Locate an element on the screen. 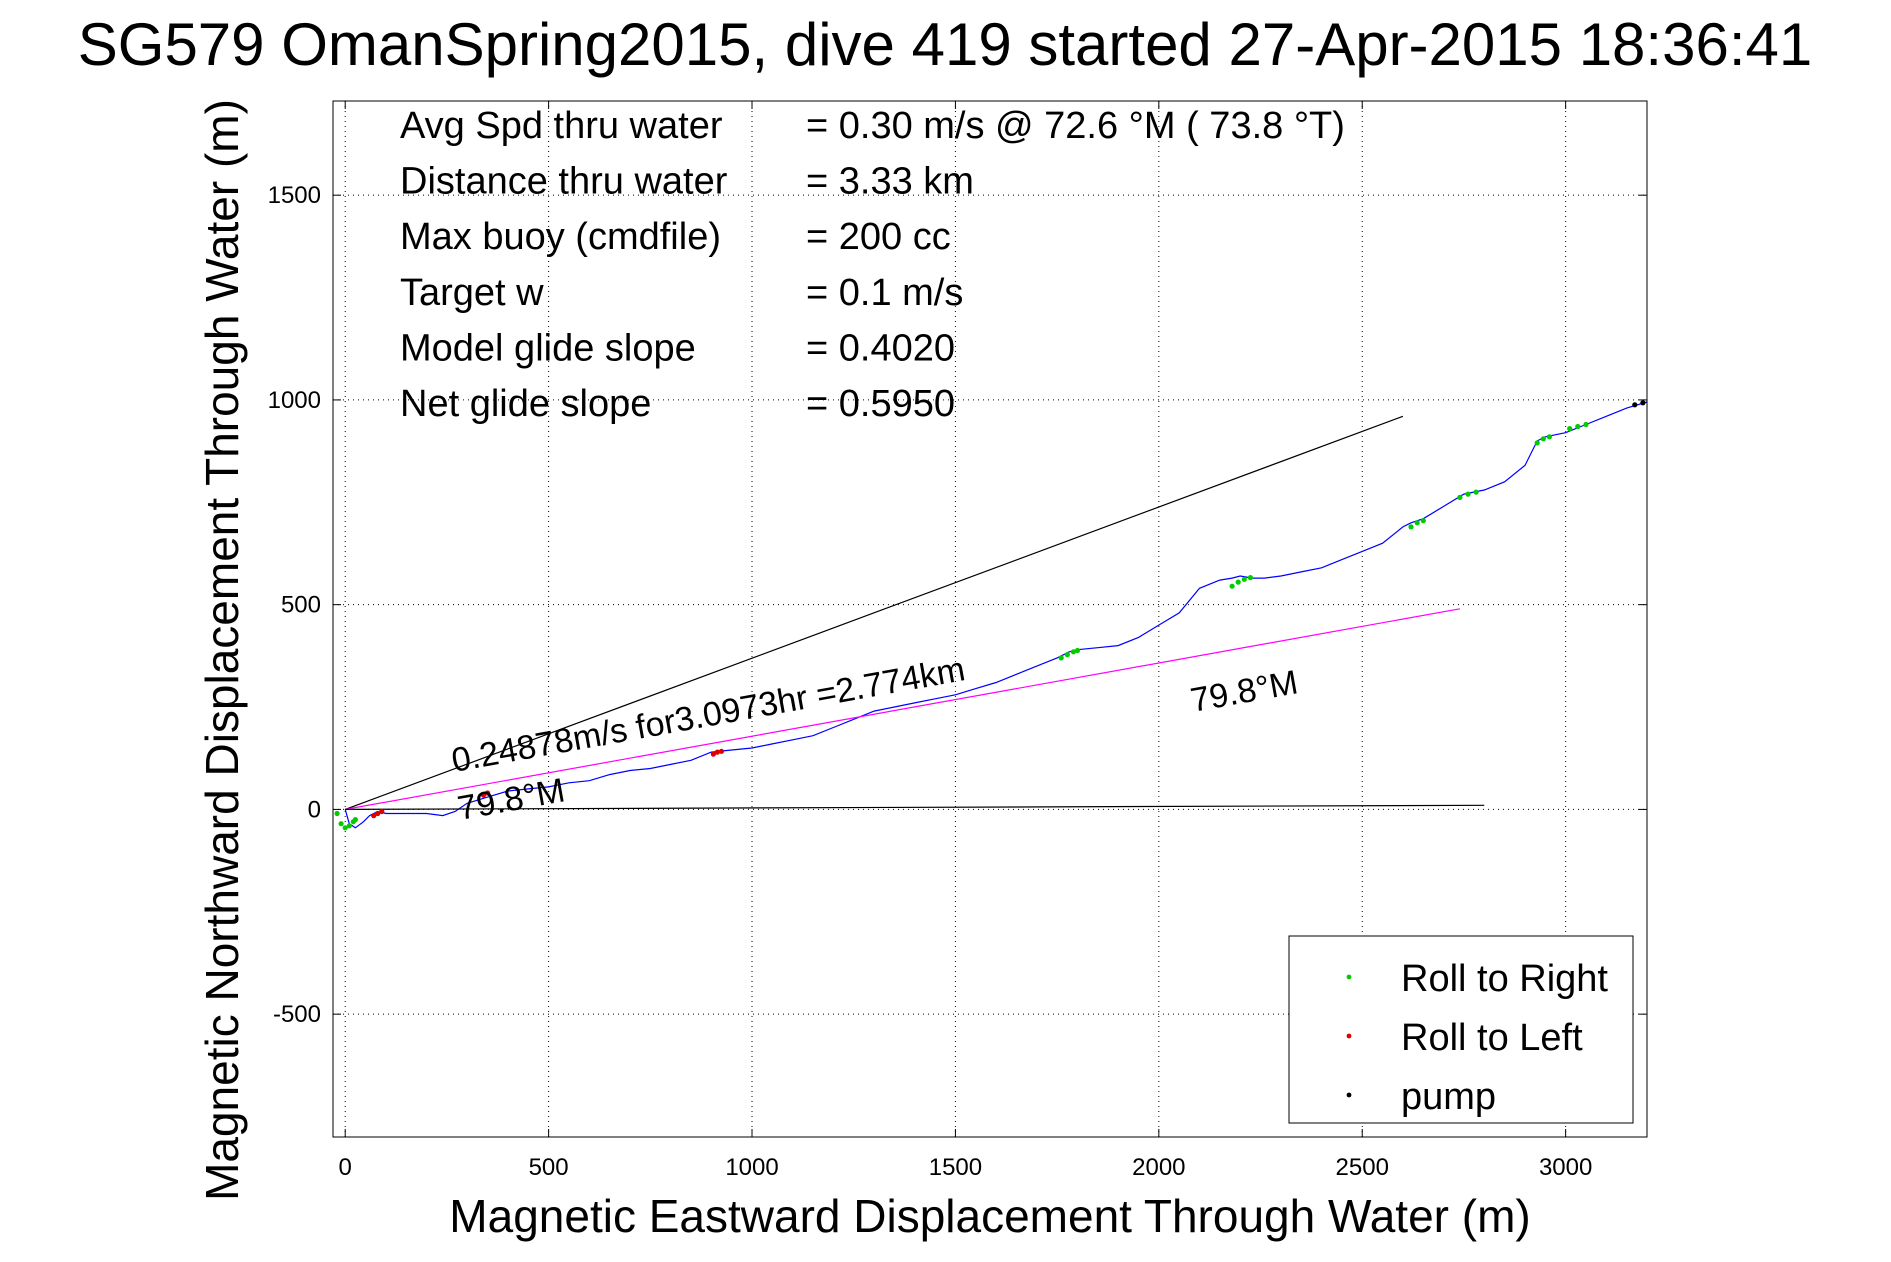  info-label: Max buoy (cmdfile) is located at coordinates (560, 237).